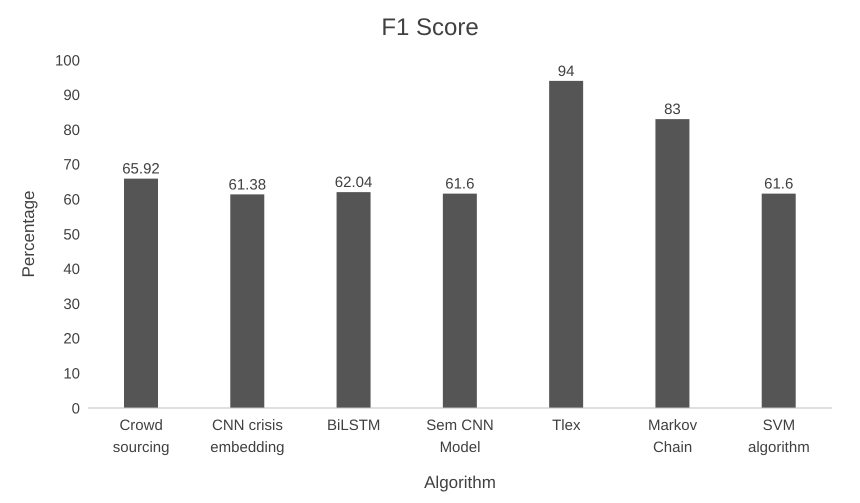  I want to click on x-tick-label: Tlex, so click(566, 425).